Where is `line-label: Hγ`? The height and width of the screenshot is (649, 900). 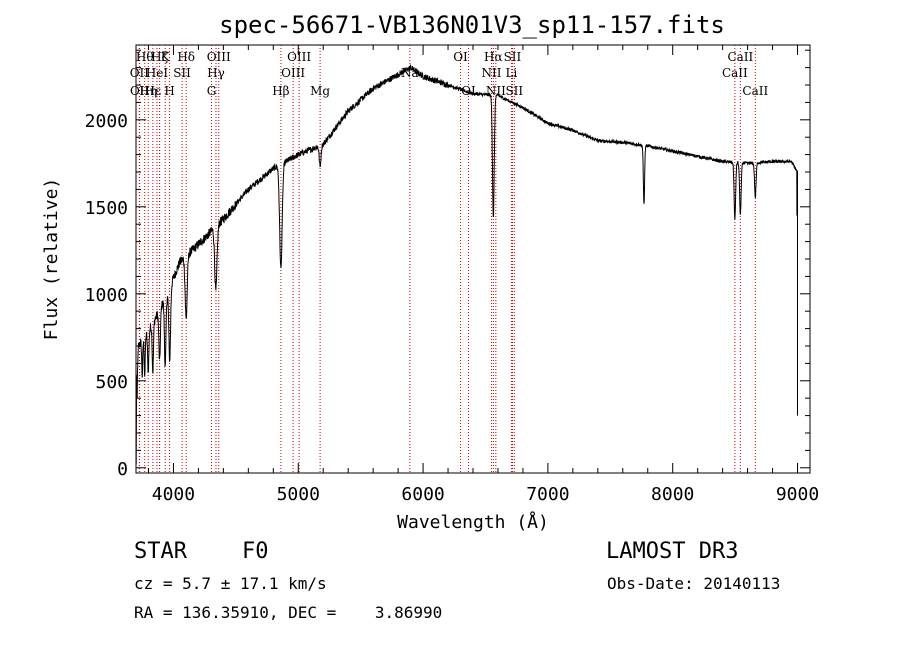 line-label: Hγ is located at coordinates (216, 73).